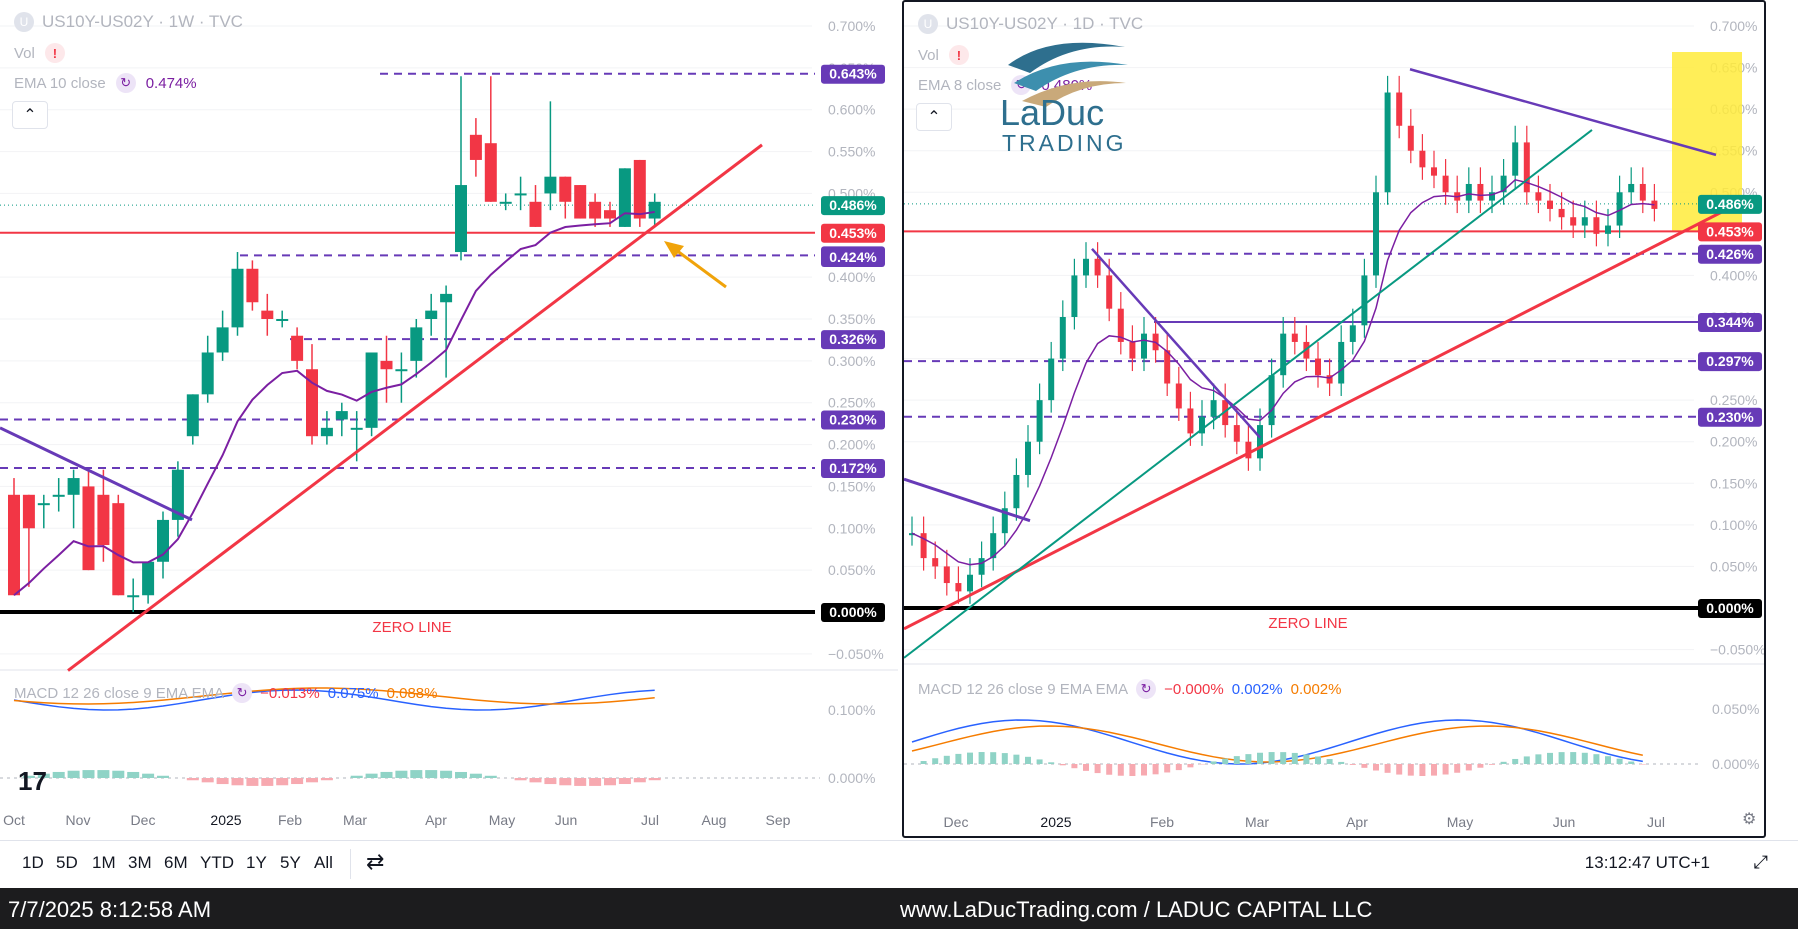  Describe the element at coordinates (104, 862) in the screenshot. I see `timeframe-1m-button: 1M` at that location.